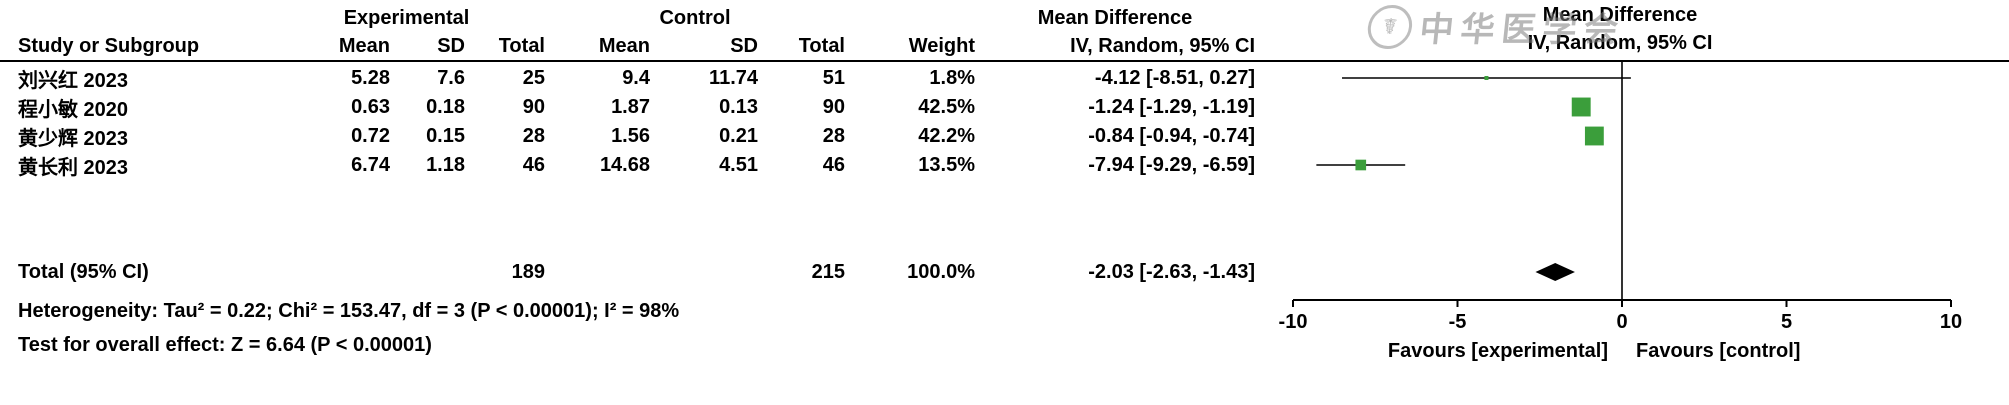 This screenshot has width=2009, height=405. What do you see at coordinates (364, 46) in the screenshot?
I see `col-header-exp-mean: Mean` at bounding box center [364, 46].